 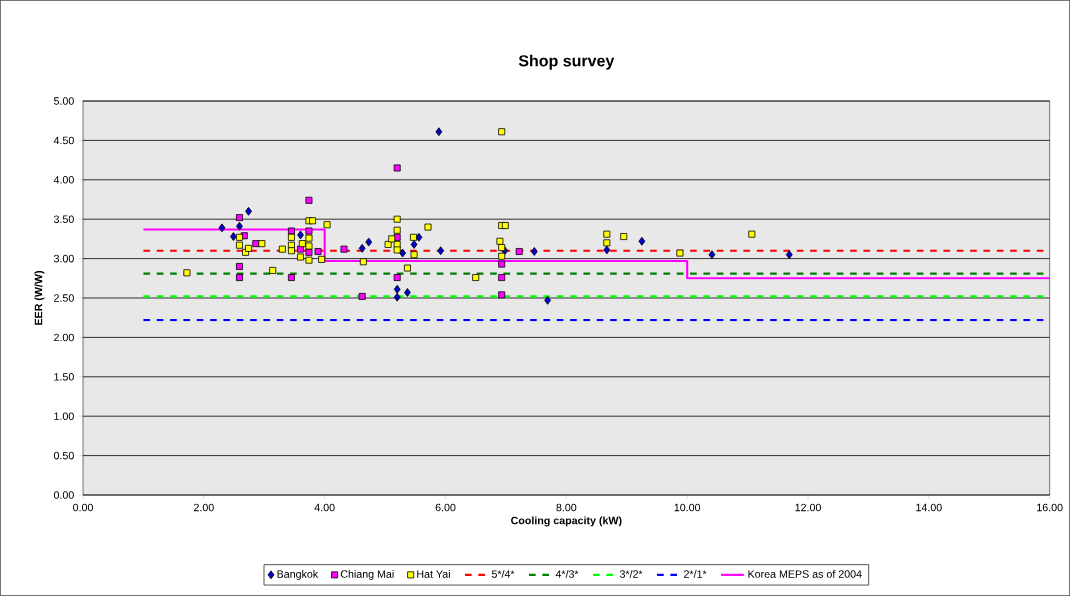 What do you see at coordinates (367, 574) in the screenshot?
I see `legend-label: Chiang Mai` at bounding box center [367, 574].